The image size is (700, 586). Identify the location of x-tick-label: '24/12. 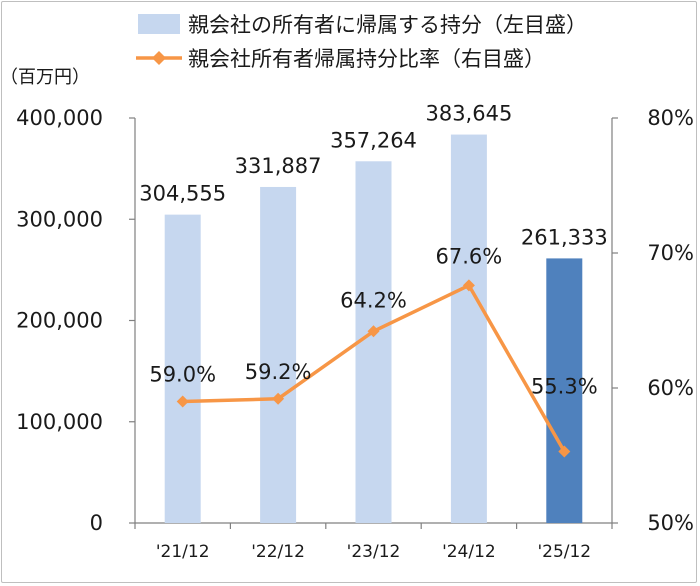
(469, 552).